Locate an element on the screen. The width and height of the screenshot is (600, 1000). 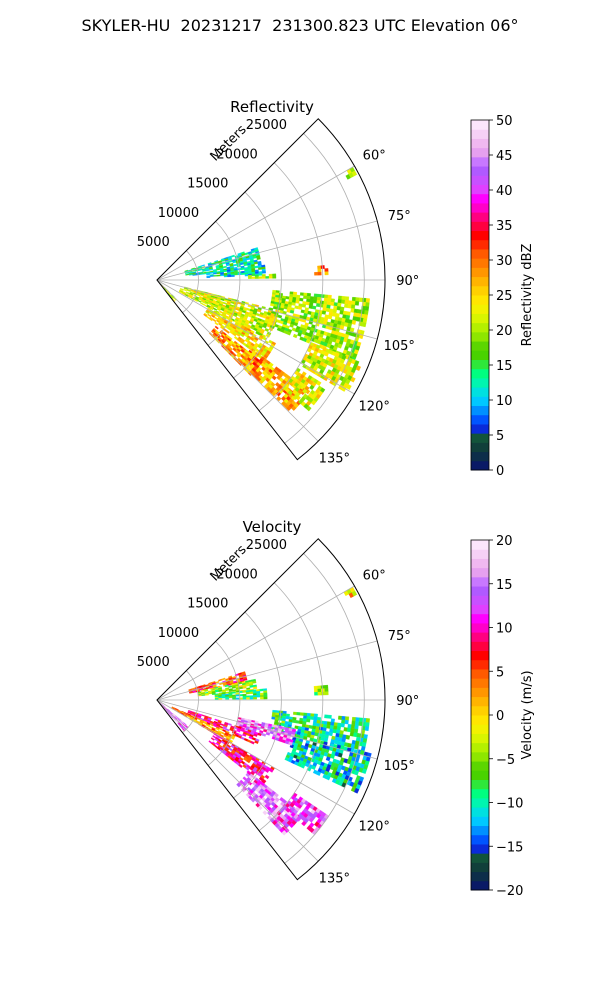
radial-tick-label: 10000 is located at coordinates (178, 633).